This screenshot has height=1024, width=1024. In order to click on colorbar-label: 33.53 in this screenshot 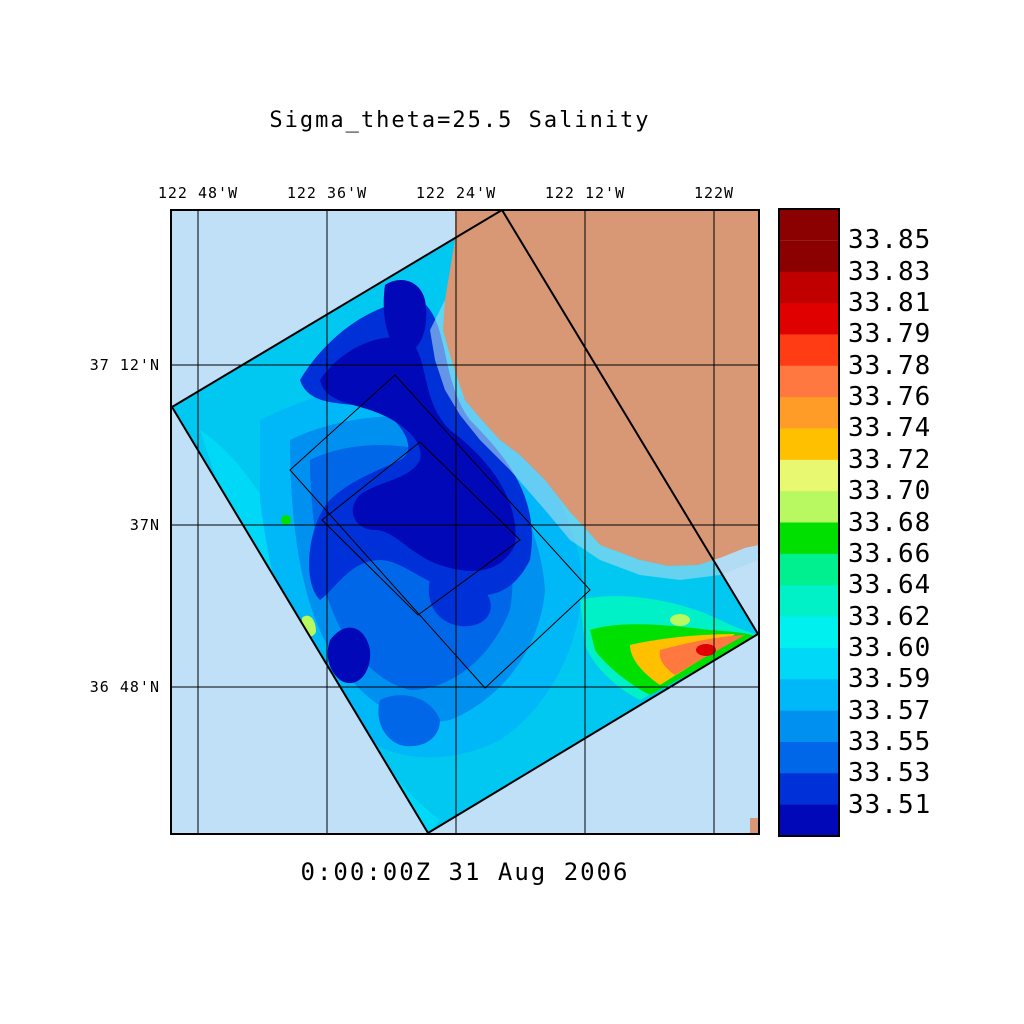, I will do `click(890, 773)`.